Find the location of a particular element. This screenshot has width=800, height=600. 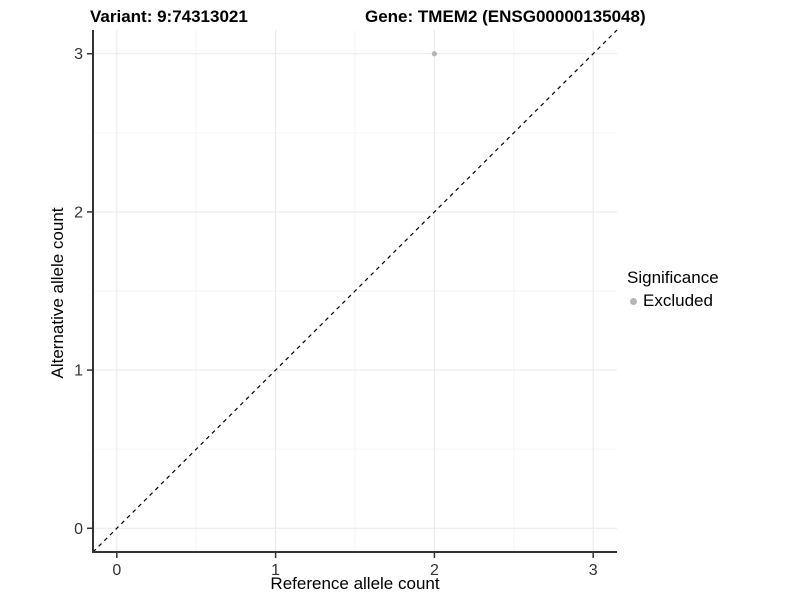

legend: Significance Excluded is located at coordinates (673, 289).